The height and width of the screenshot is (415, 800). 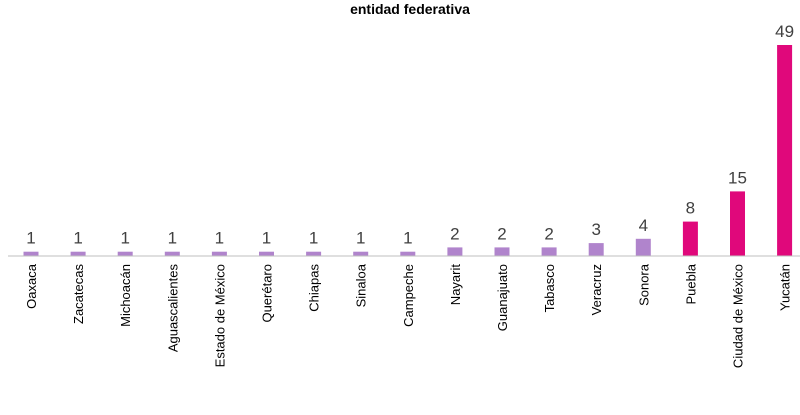 I want to click on bar-value-label: 8, so click(x=690, y=208).